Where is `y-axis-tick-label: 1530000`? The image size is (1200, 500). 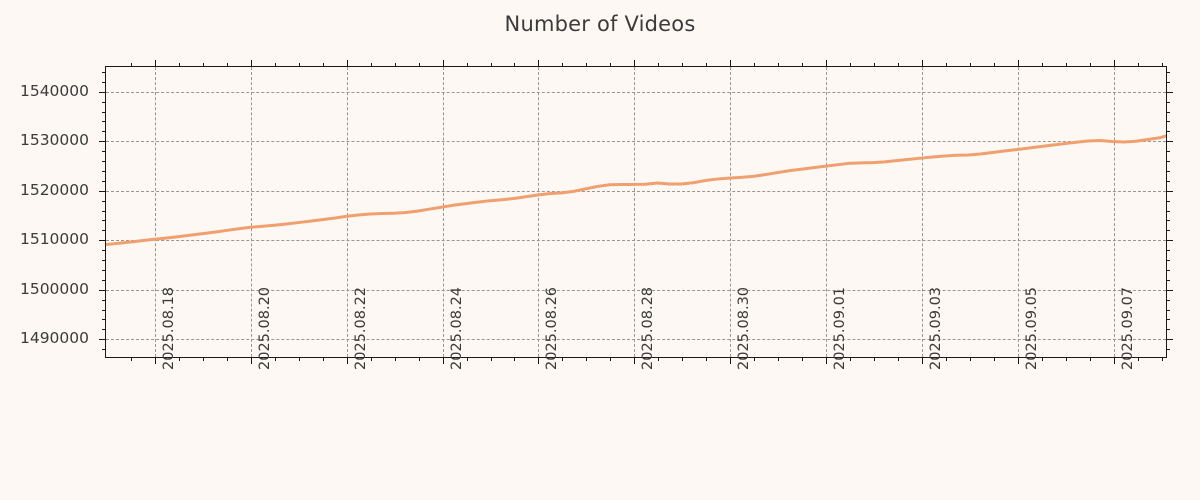 y-axis-tick-label: 1530000 is located at coordinates (54, 140).